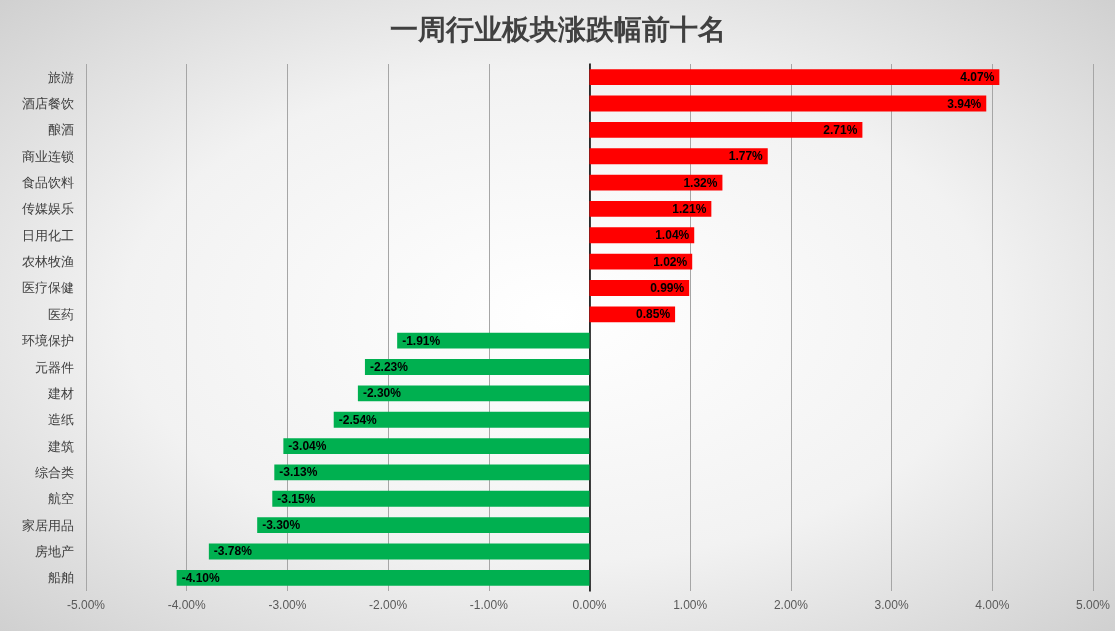 This screenshot has width=1115, height=631. I want to click on y-tick-label: 日用化工, so click(48, 235).